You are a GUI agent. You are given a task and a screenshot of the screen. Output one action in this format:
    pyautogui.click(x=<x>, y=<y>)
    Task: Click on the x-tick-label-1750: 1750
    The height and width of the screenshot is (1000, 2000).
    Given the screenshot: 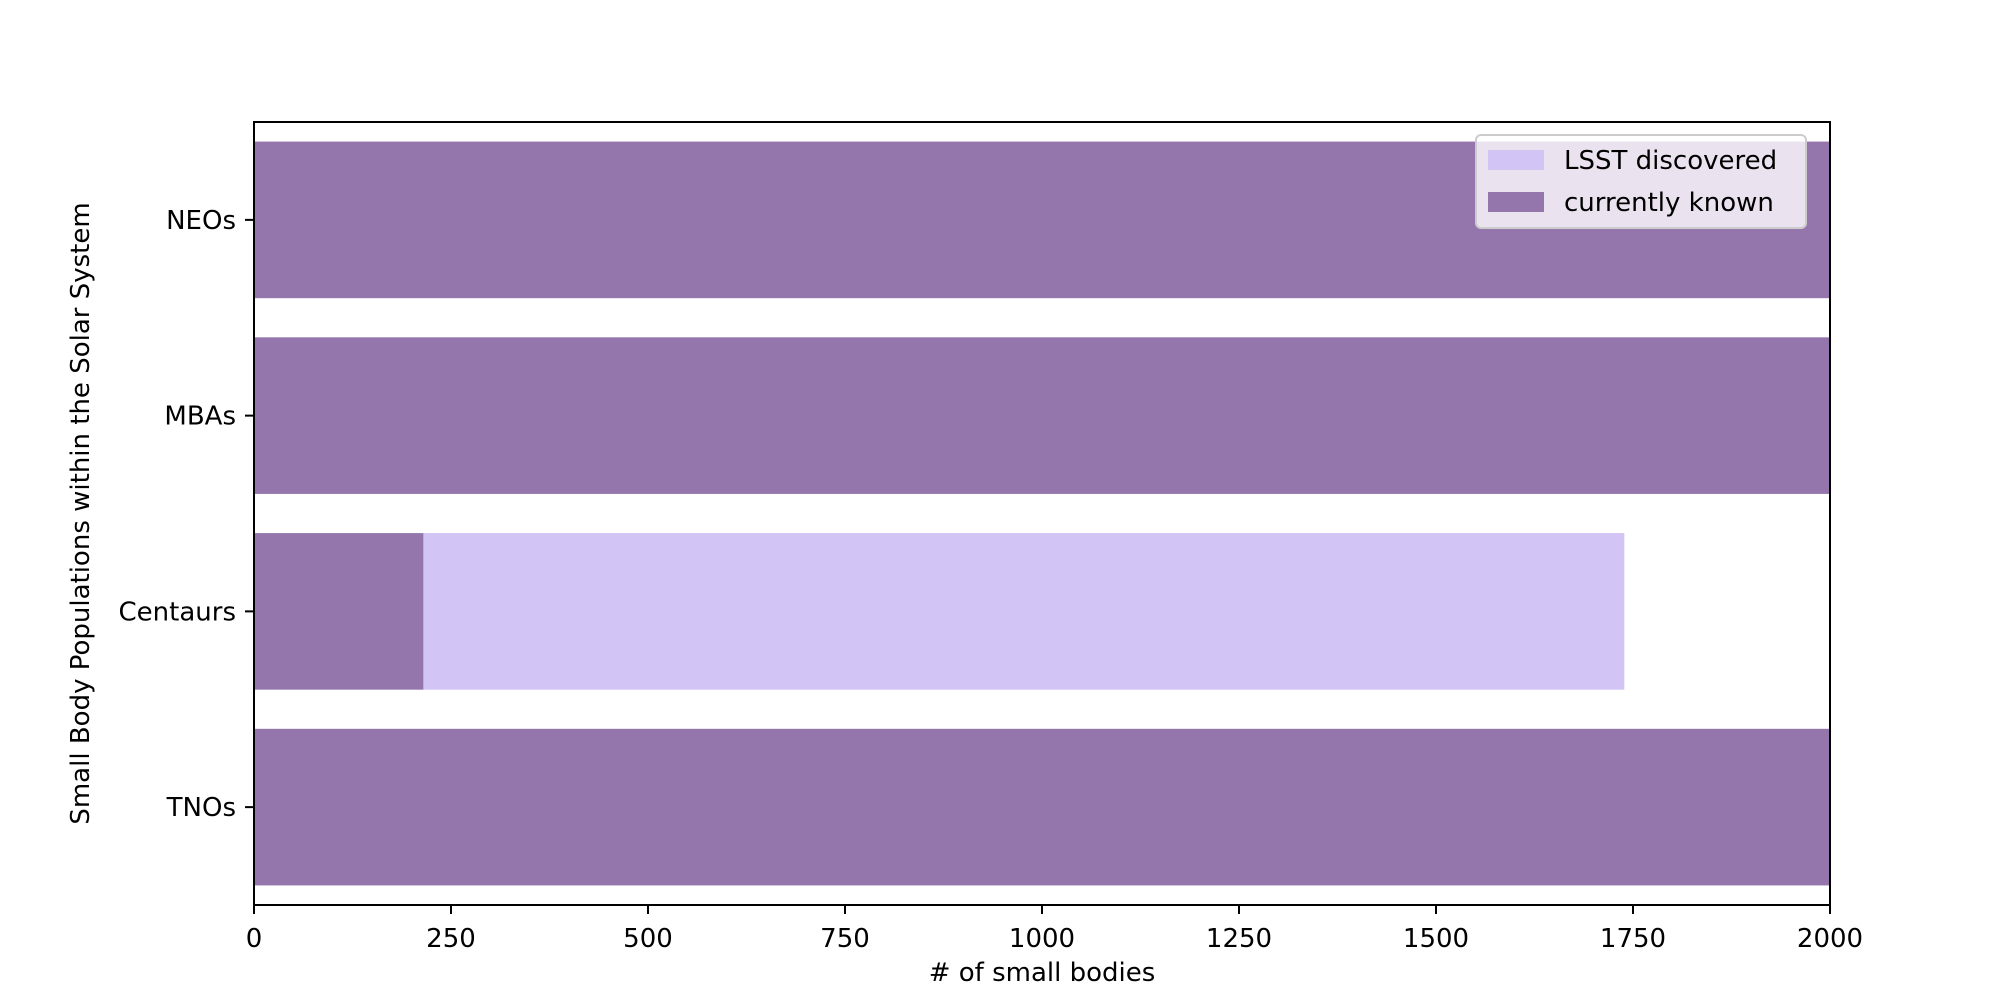 What is the action you would take?
    pyautogui.click(x=1633, y=939)
    